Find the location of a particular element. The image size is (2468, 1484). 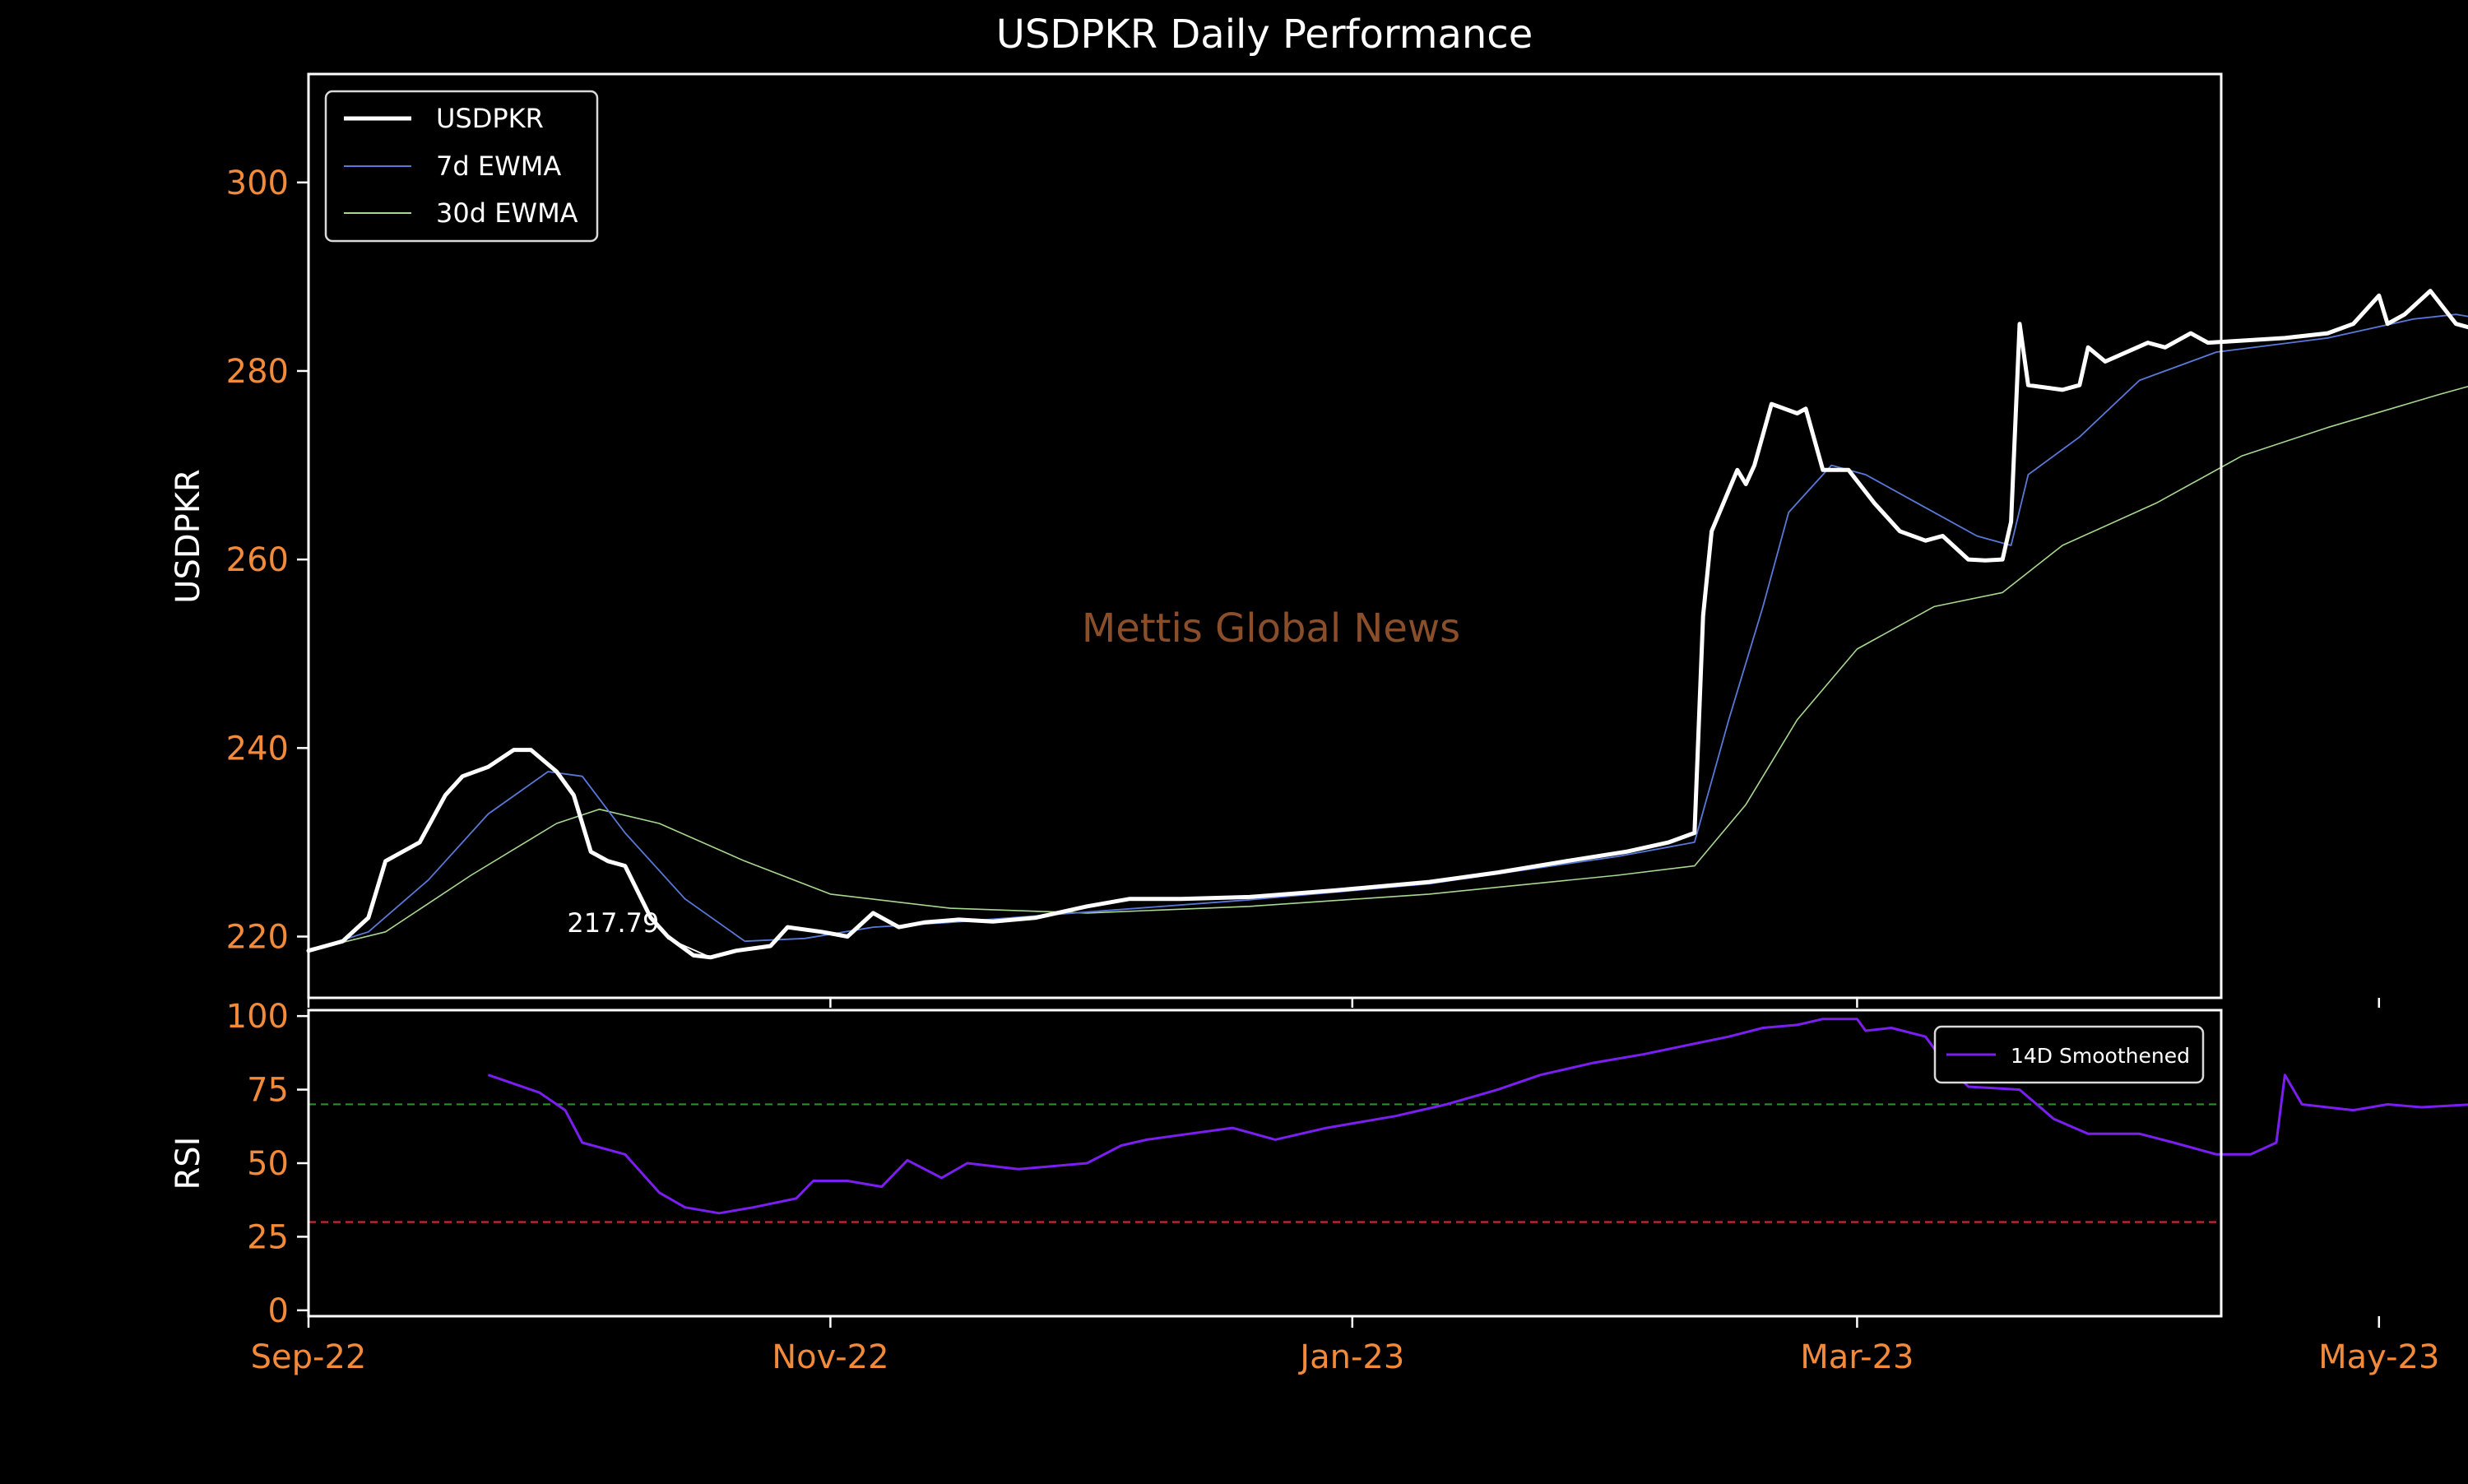

rsi-y-ticks: 0 25 50 75 100 is located at coordinates (267, 1164).